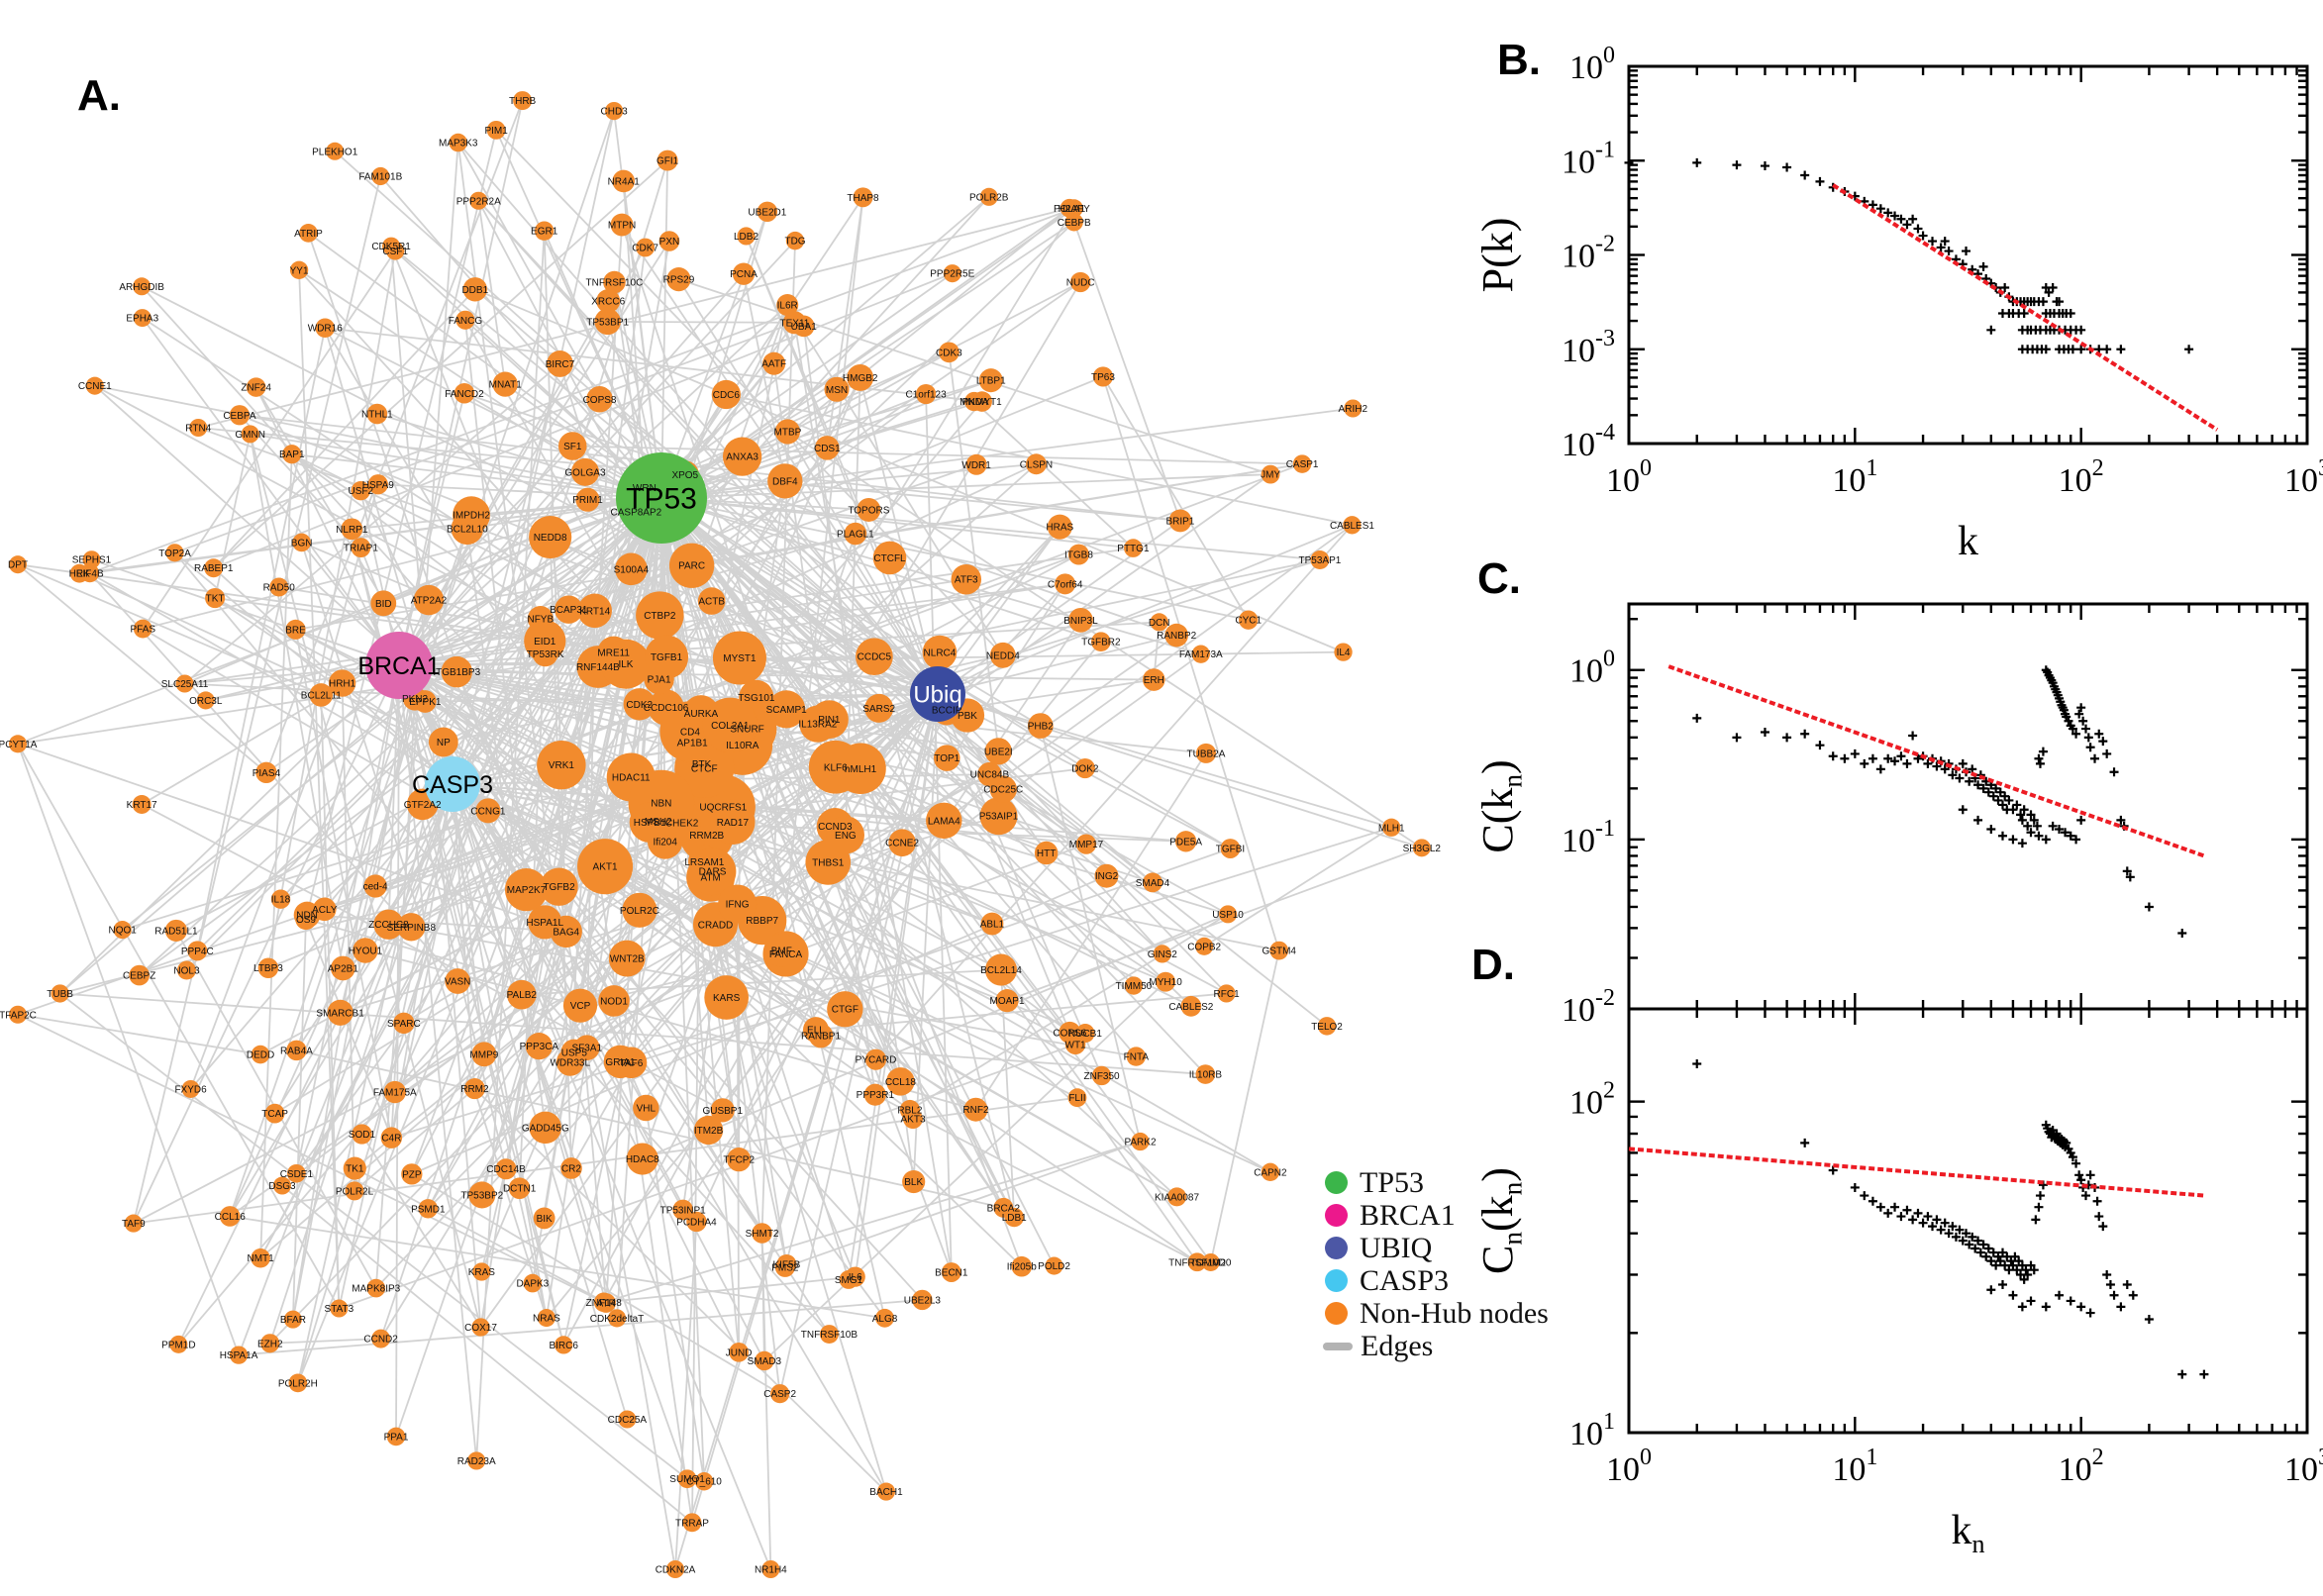 Image resolution: width=2323 pixels, height=1596 pixels. I want to click on node-label: FANCA, so click(786, 954).